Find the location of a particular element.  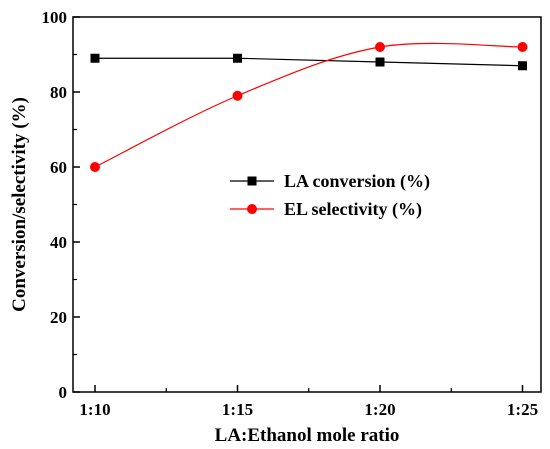

y-tick-label: 40 is located at coordinates (58, 242).